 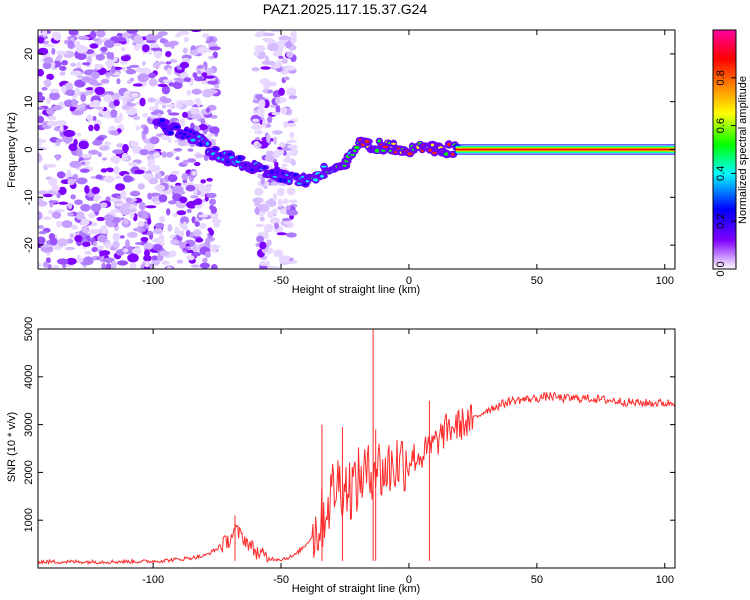 What do you see at coordinates (721, 77) in the screenshot?
I see `colorbar-tick-label: 0.8` at bounding box center [721, 77].